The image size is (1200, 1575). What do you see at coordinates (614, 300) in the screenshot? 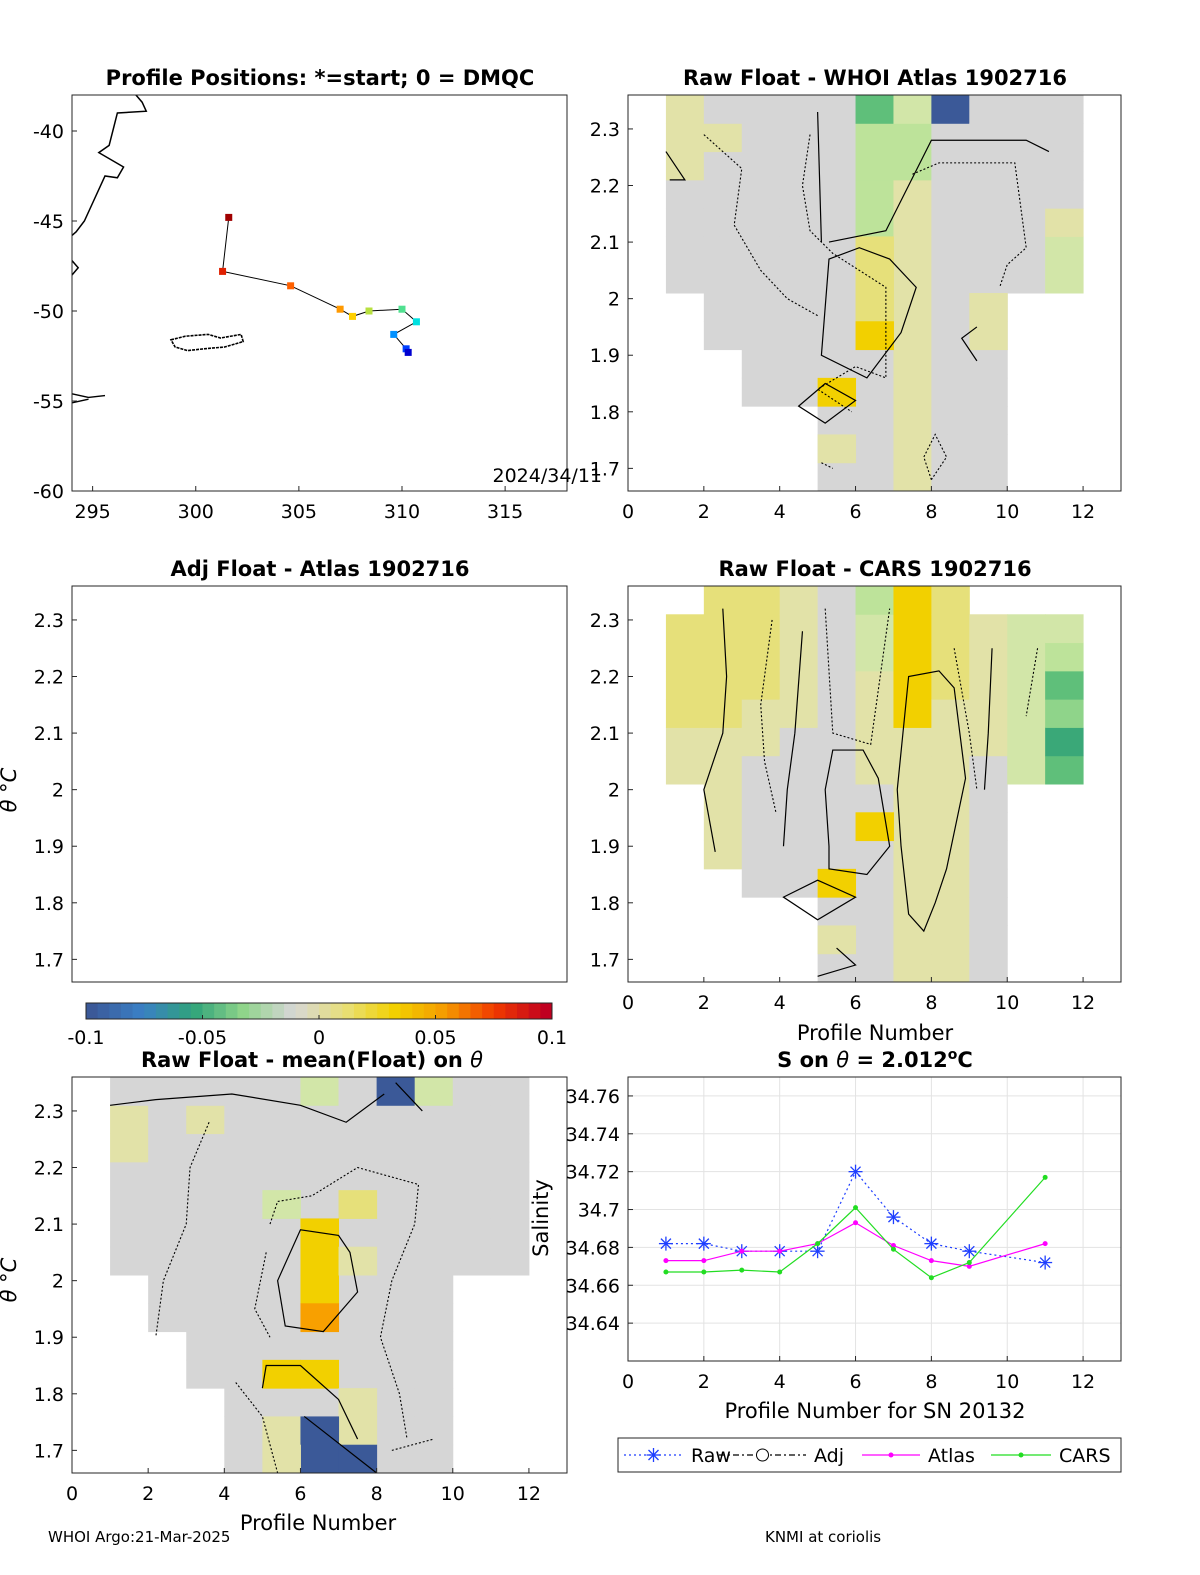
I see `whoi-ytick-label: 2` at bounding box center [614, 300].